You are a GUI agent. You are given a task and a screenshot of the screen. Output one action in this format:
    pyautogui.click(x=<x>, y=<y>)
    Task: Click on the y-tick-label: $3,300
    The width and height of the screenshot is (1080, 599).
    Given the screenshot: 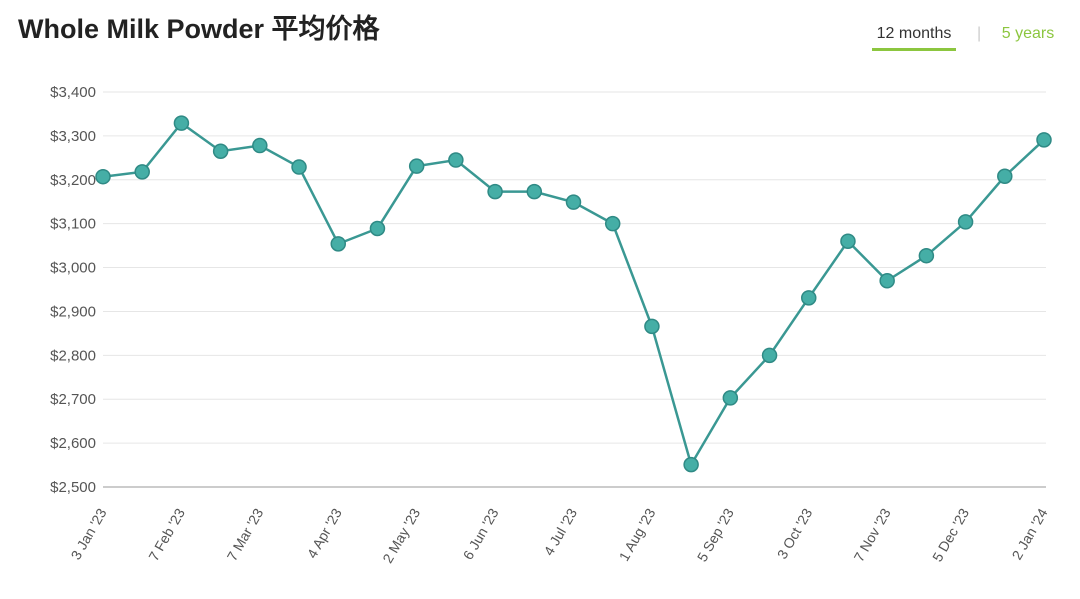 What is the action you would take?
    pyautogui.click(x=73, y=136)
    